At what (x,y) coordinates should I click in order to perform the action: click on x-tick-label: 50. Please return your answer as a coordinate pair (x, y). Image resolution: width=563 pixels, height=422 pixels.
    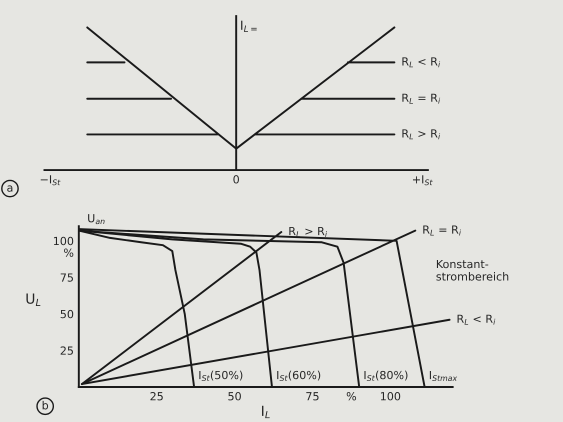
    Looking at the image, I should click on (234, 396).